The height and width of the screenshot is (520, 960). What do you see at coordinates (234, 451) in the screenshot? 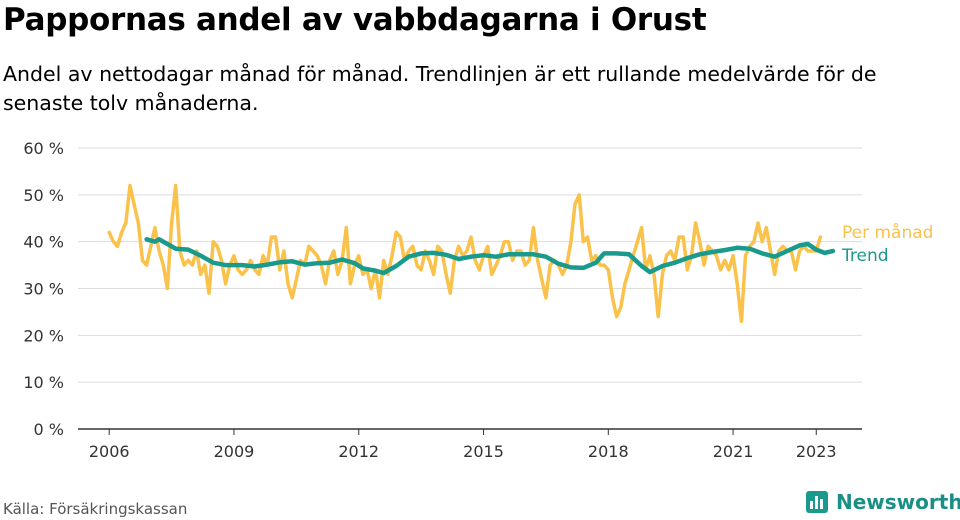
I see `x-tick-label: 2009` at bounding box center [234, 451].